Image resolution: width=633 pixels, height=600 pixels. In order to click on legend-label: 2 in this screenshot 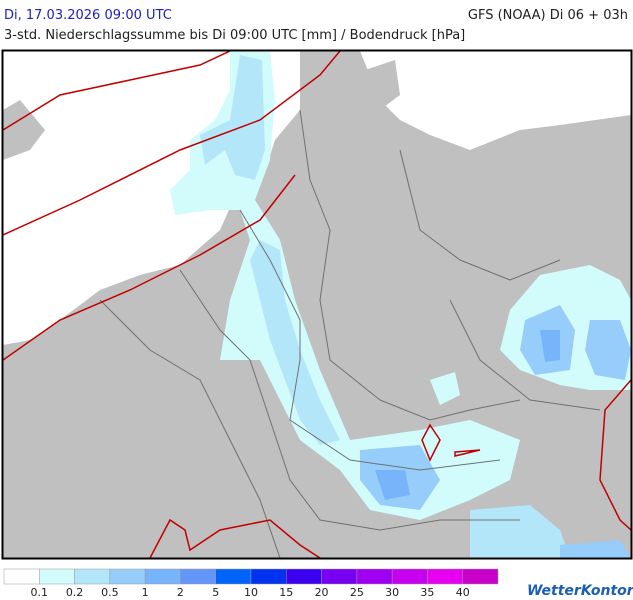, I will do `click(180, 592)`.